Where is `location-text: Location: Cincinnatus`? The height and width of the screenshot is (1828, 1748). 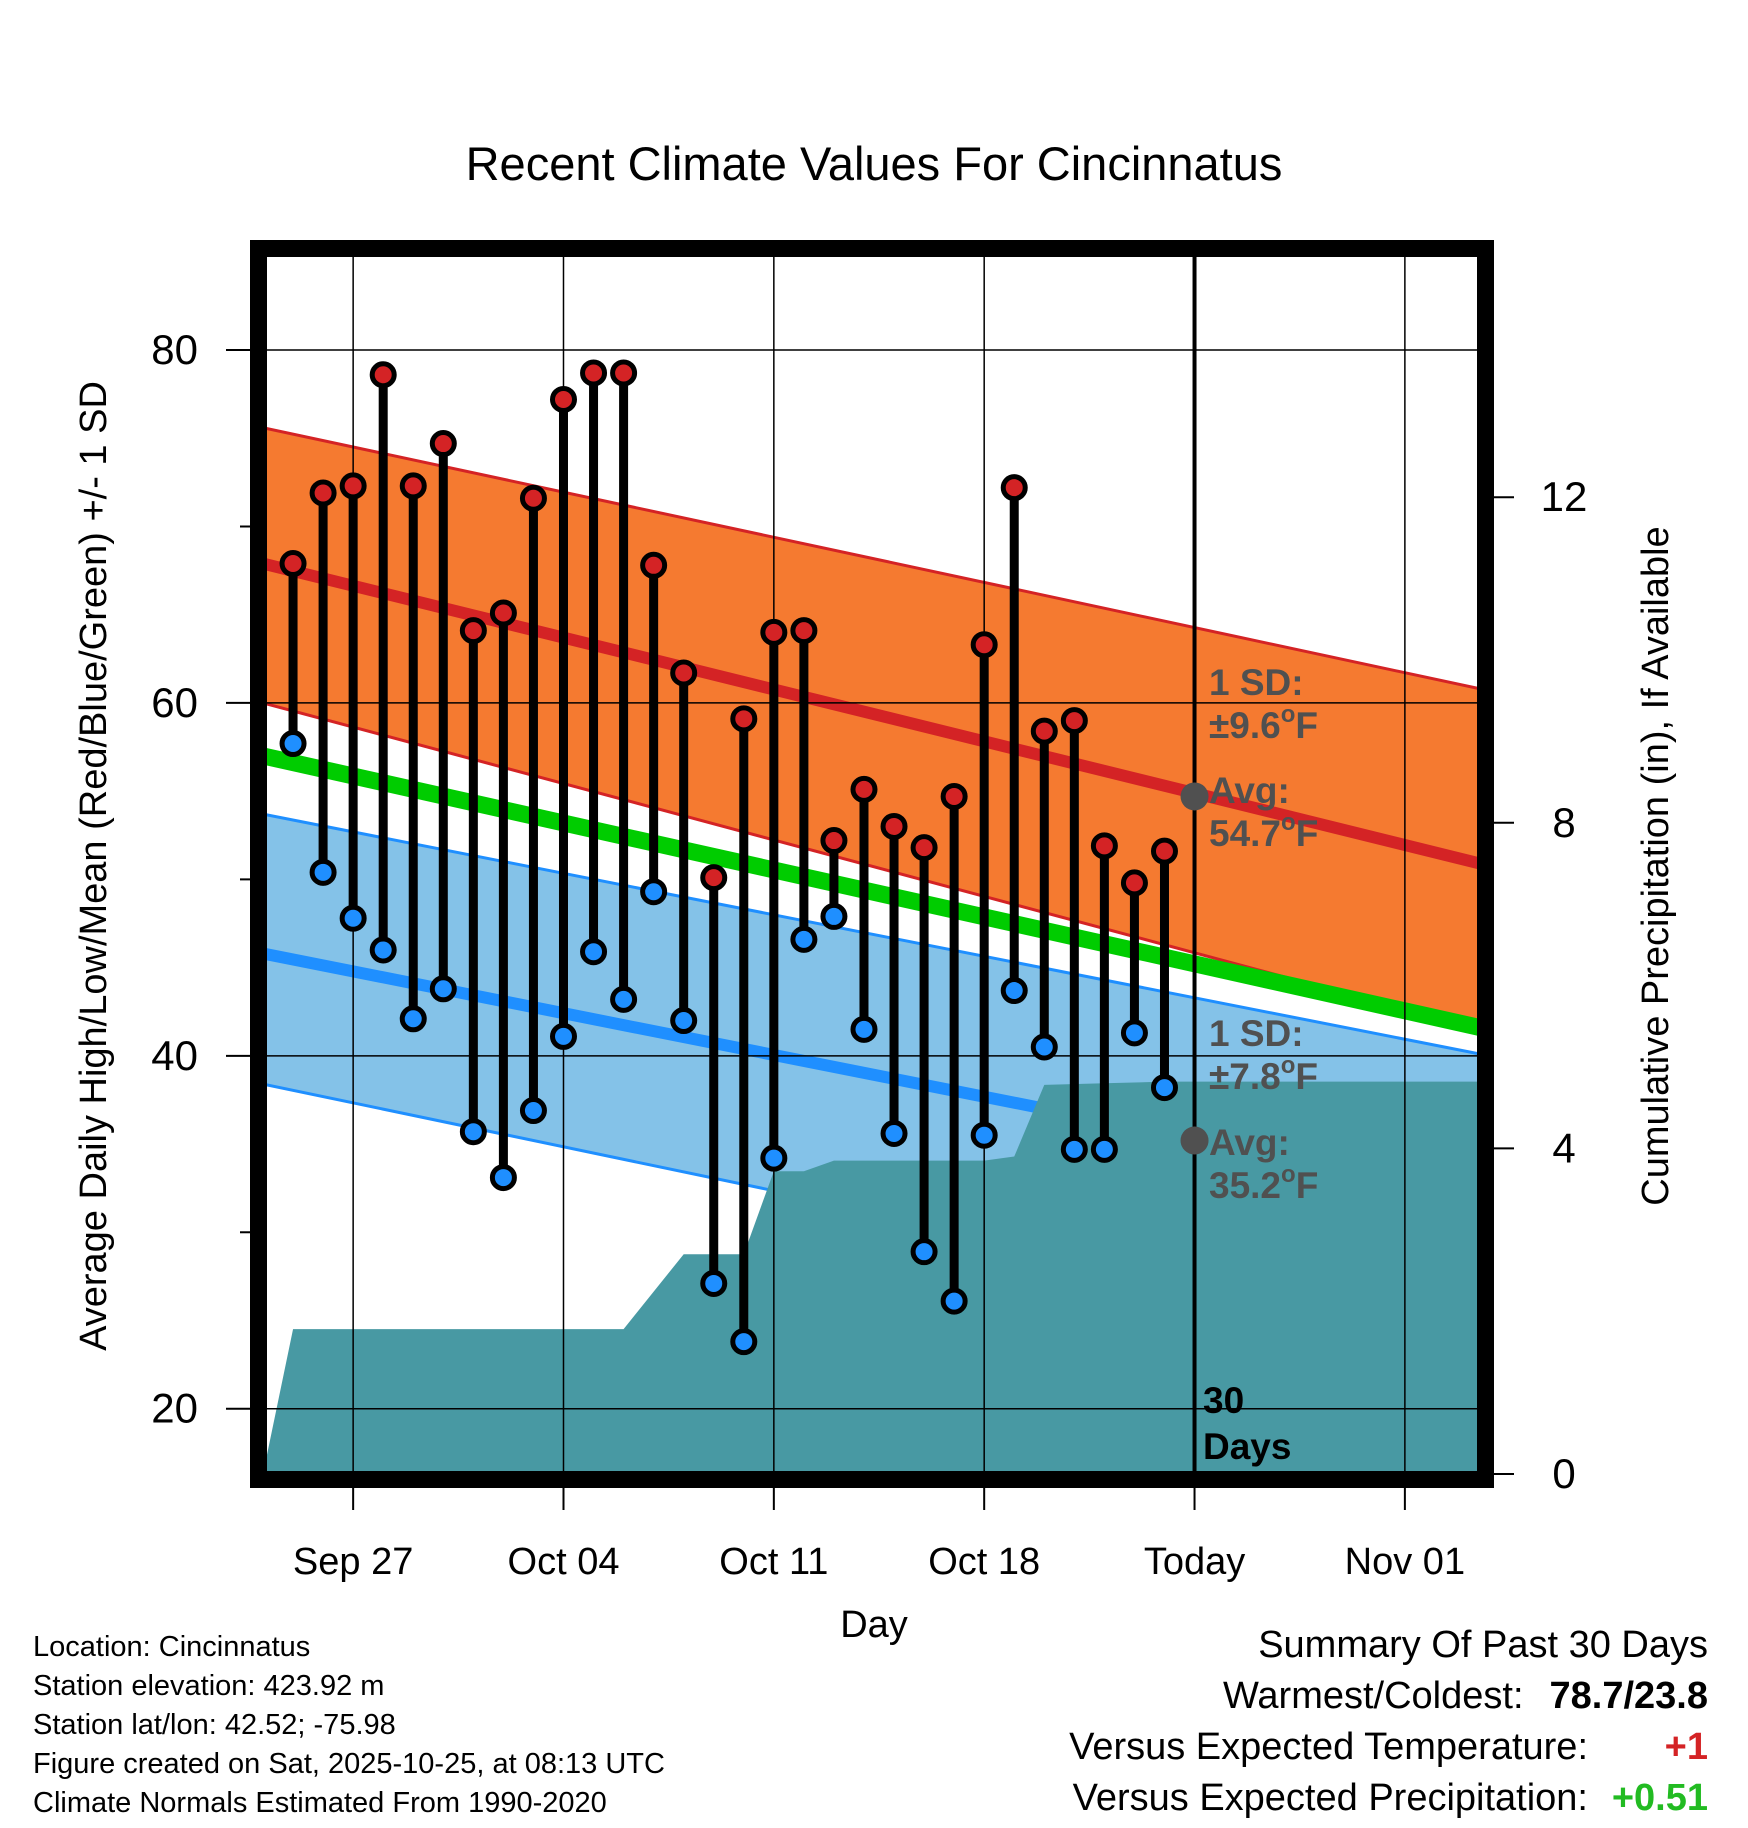
location-text: Location: Cincinnatus is located at coordinates (172, 1647).